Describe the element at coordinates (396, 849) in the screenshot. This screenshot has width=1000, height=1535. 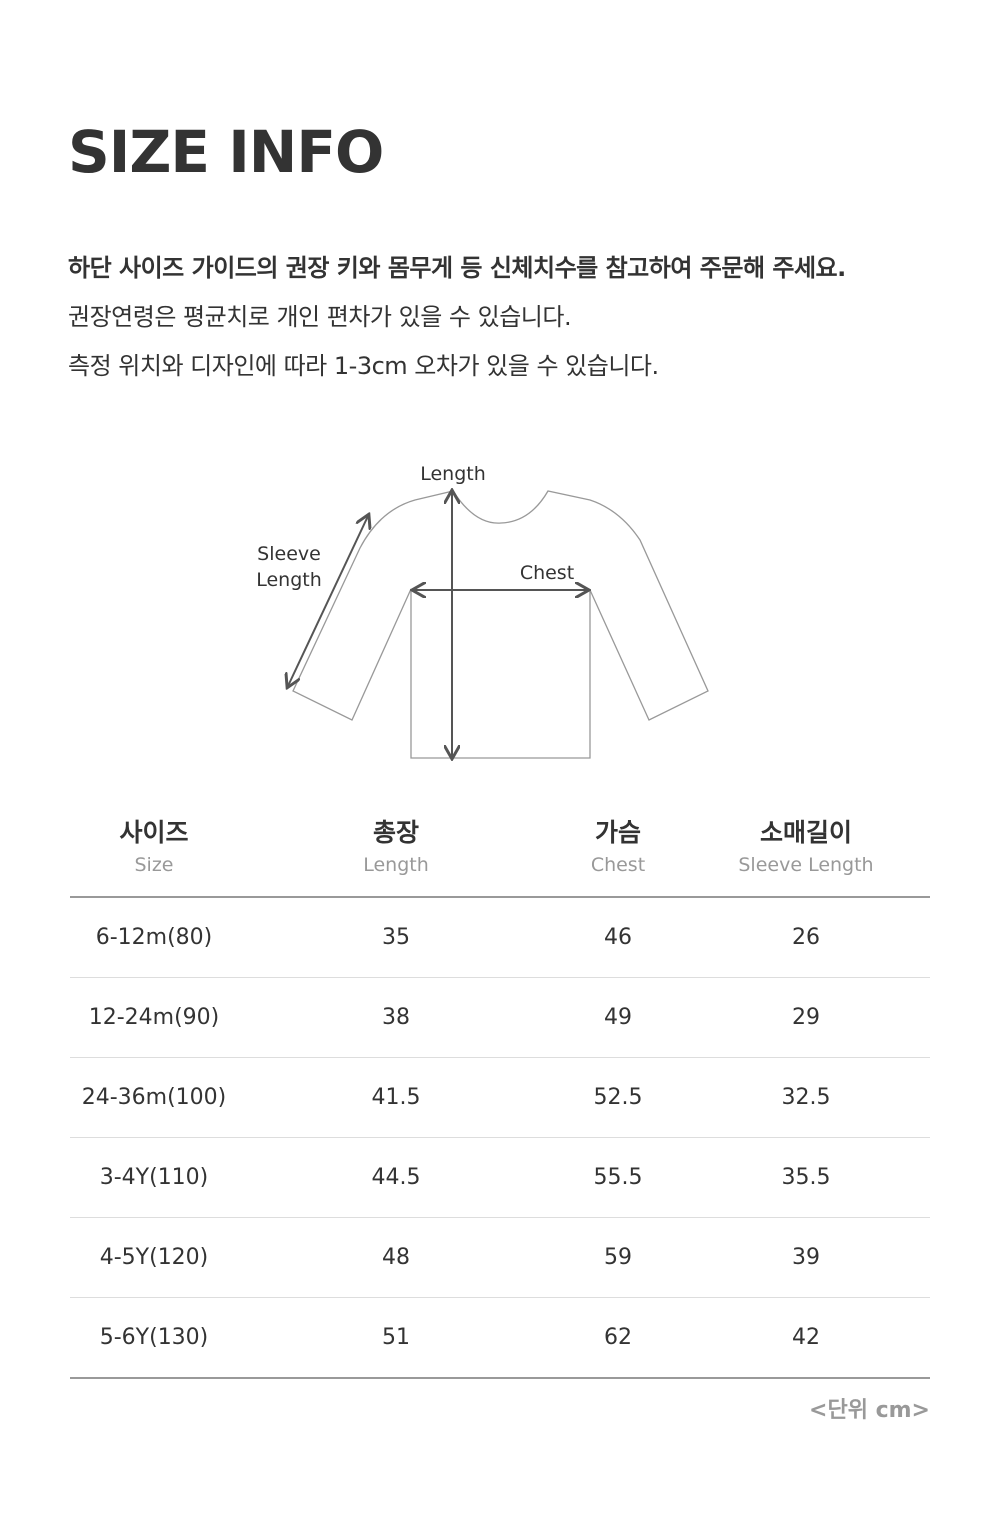
I see `header-length: 총장 Length` at that location.